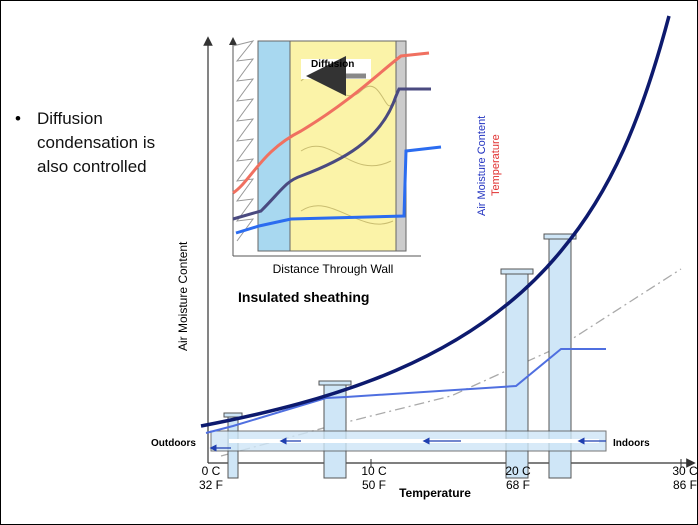 The width and height of the screenshot is (698, 525). I want to click on x-tick-fahrenheit: 86 F, so click(685, 485).